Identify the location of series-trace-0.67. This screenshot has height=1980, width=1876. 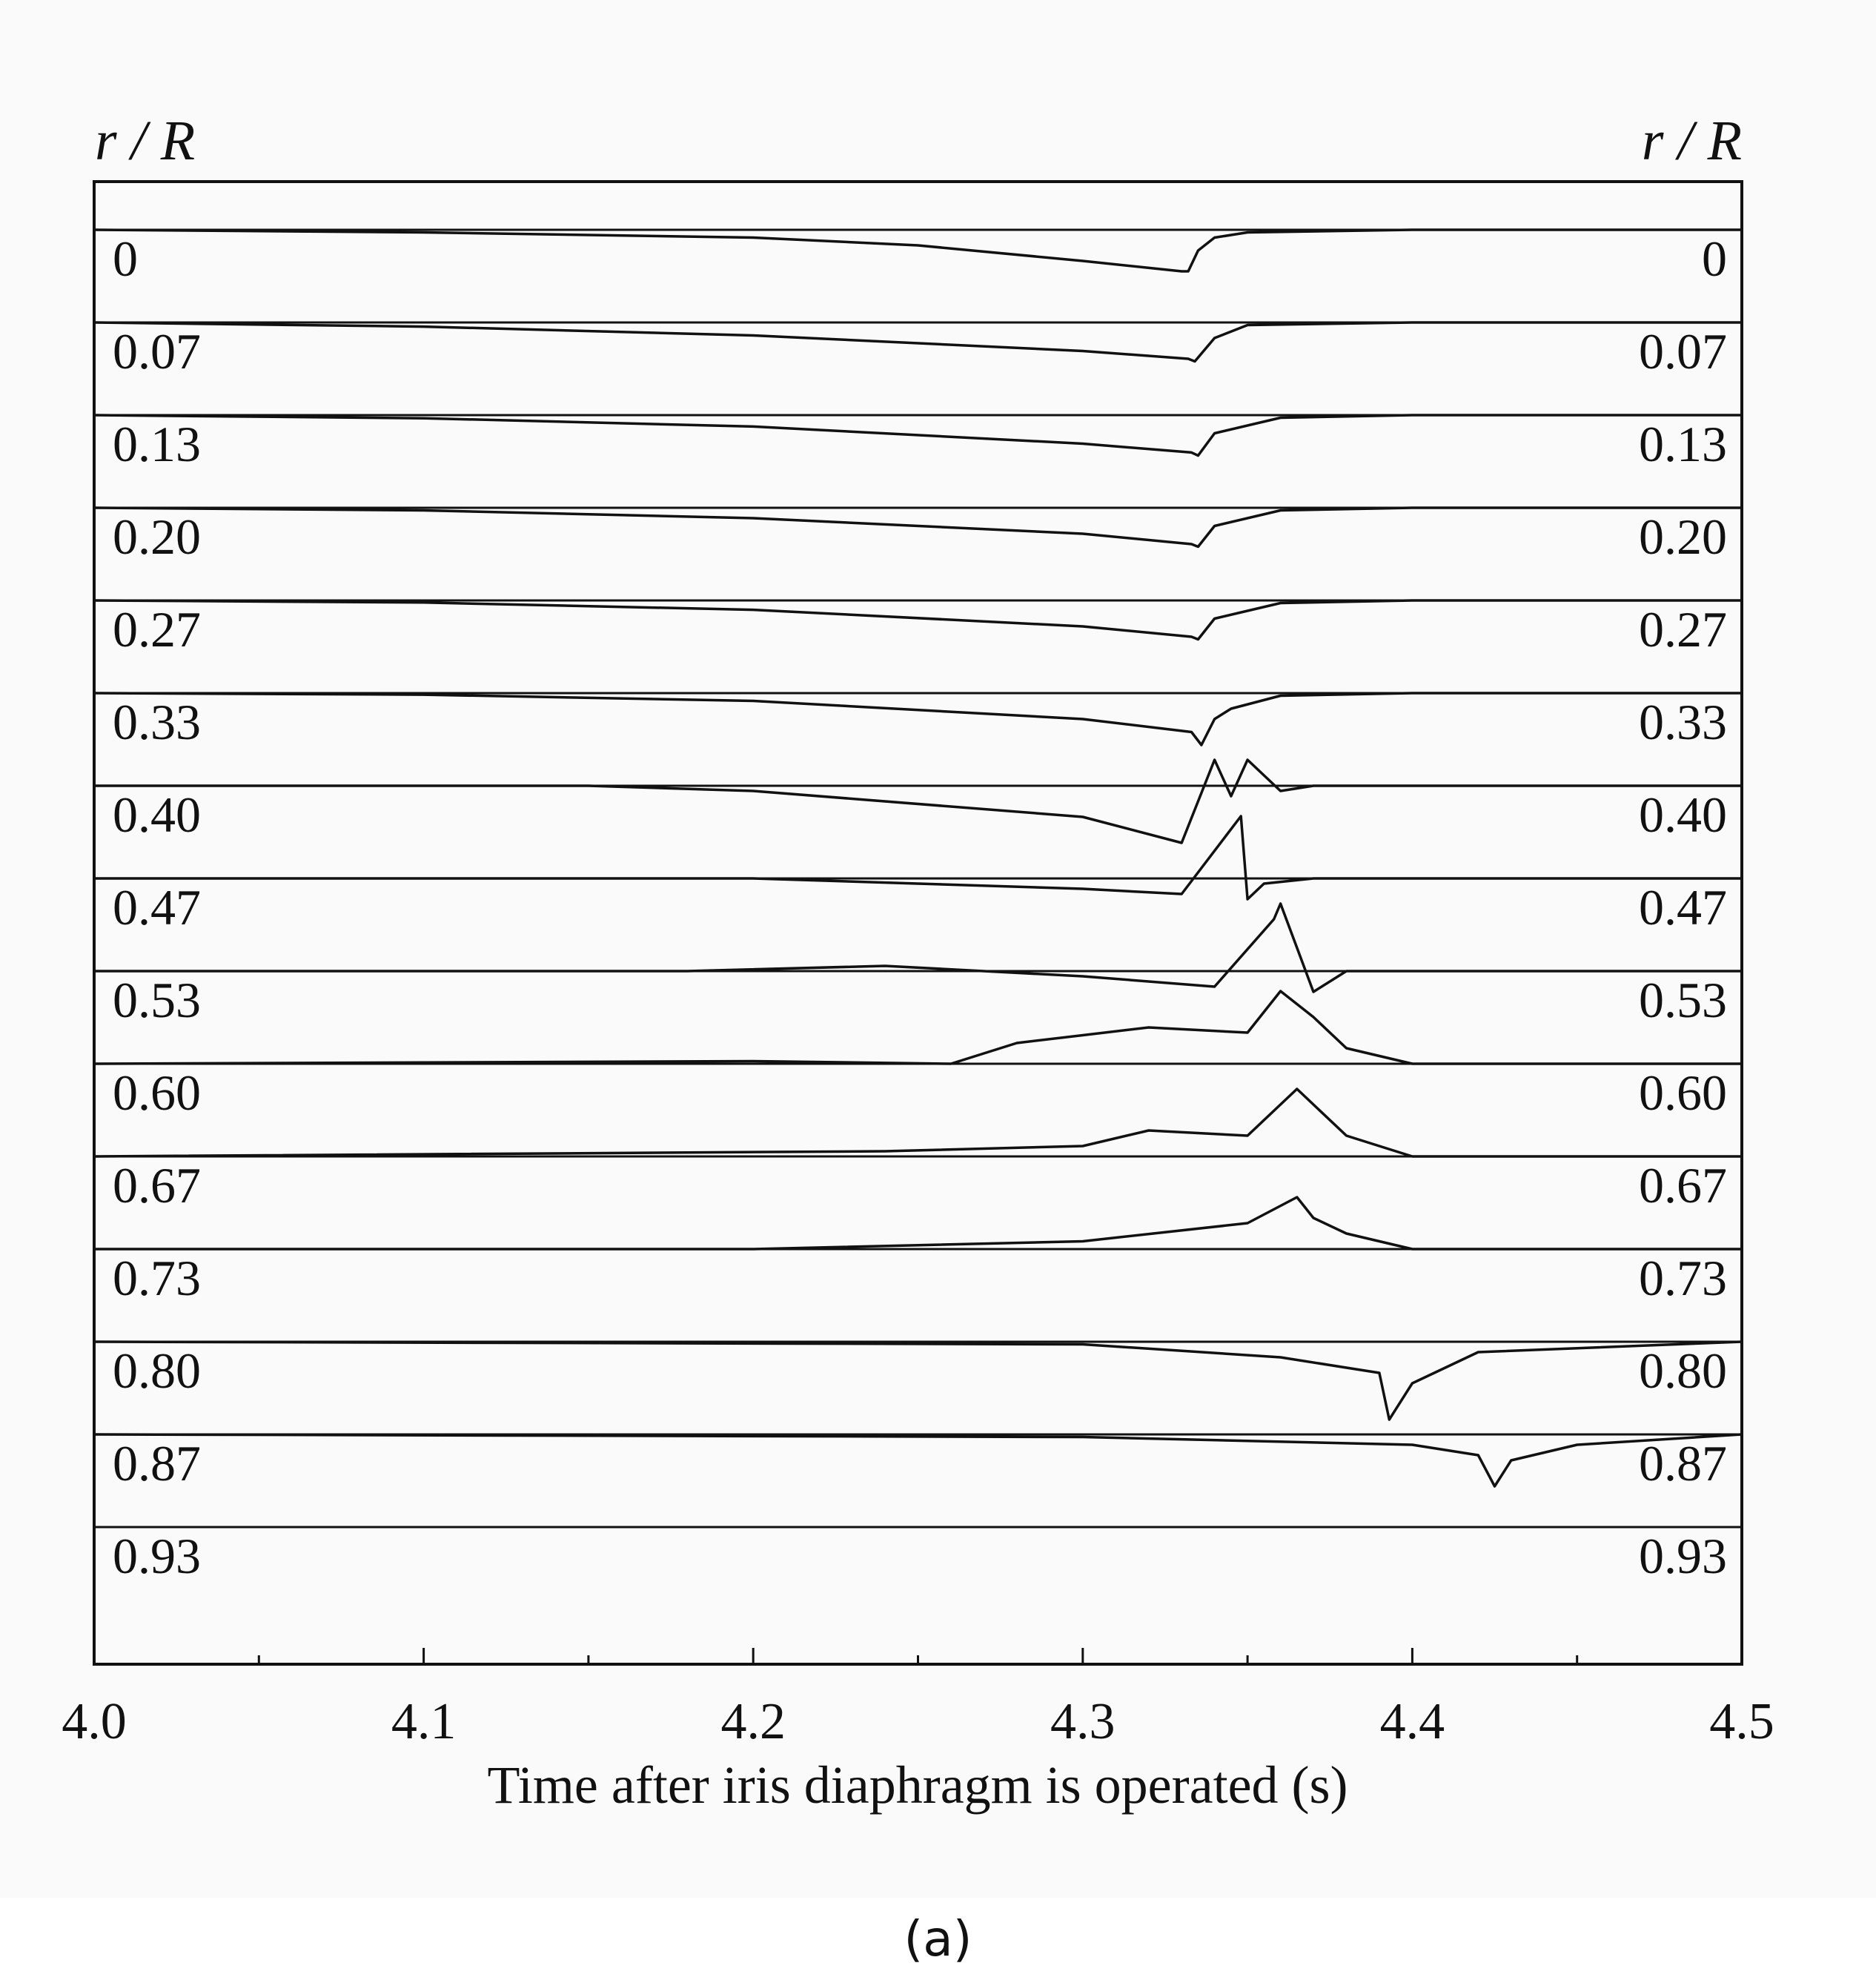
(917, 1122).